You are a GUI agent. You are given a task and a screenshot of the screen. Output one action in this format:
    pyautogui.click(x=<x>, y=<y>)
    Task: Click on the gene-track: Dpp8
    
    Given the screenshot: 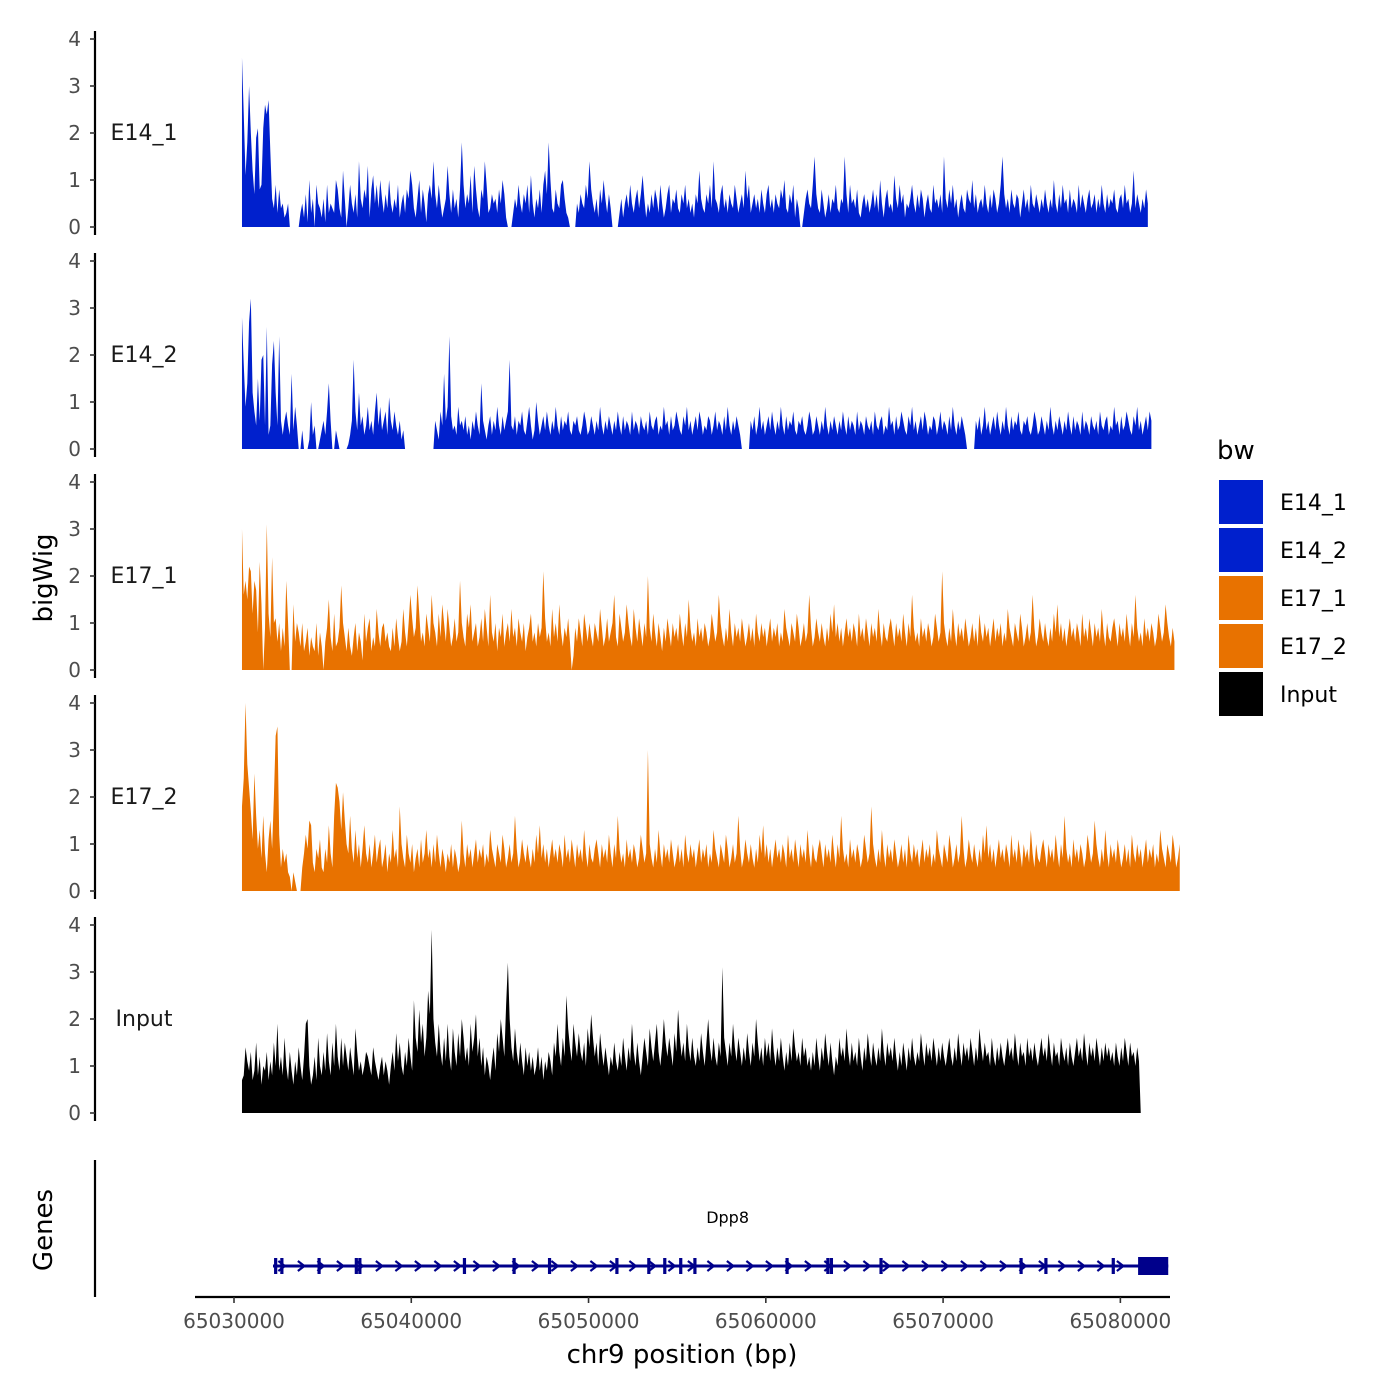 What is the action you would take?
    pyautogui.click(x=631, y=1228)
    